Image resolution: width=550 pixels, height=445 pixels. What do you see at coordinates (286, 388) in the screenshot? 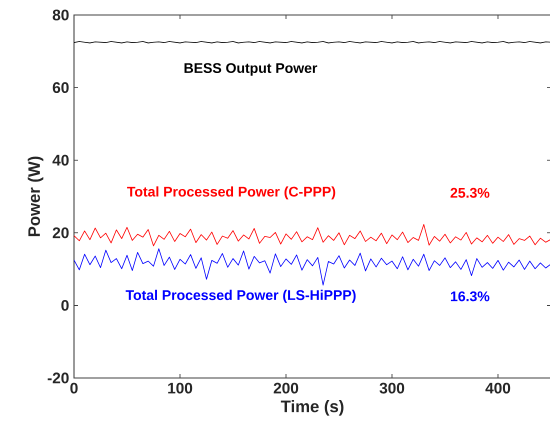
I see `x-tick-label: 200` at bounding box center [286, 388].